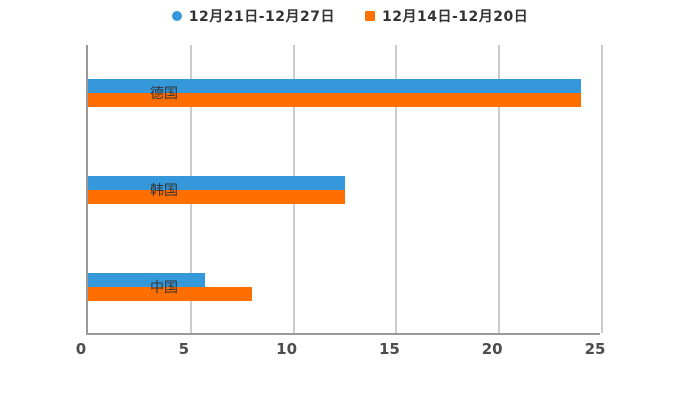 Image resolution: width=700 pixels, height=400 pixels. What do you see at coordinates (350, 16) in the screenshot?
I see `chart-legend: 12月21日-12月27日 12月14日-12月20日` at bounding box center [350, 16].